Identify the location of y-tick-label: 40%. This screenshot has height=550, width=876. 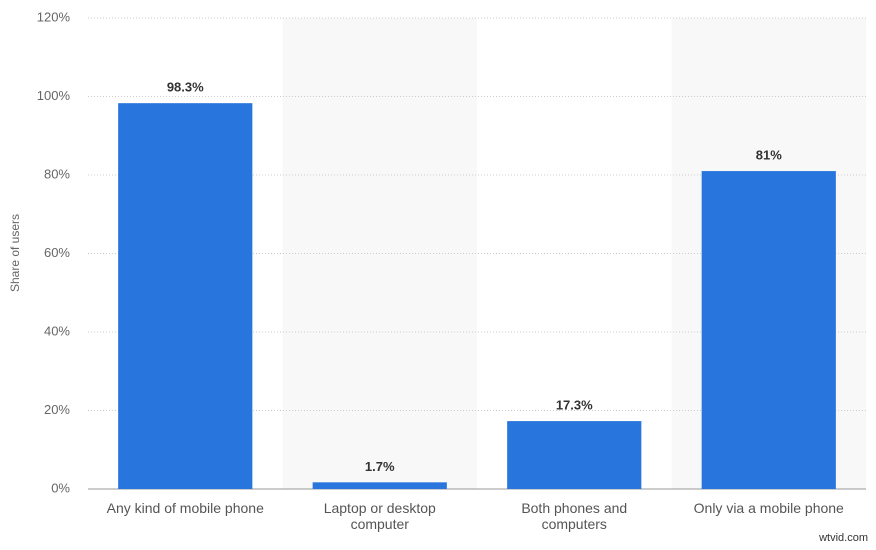
(57, 330).